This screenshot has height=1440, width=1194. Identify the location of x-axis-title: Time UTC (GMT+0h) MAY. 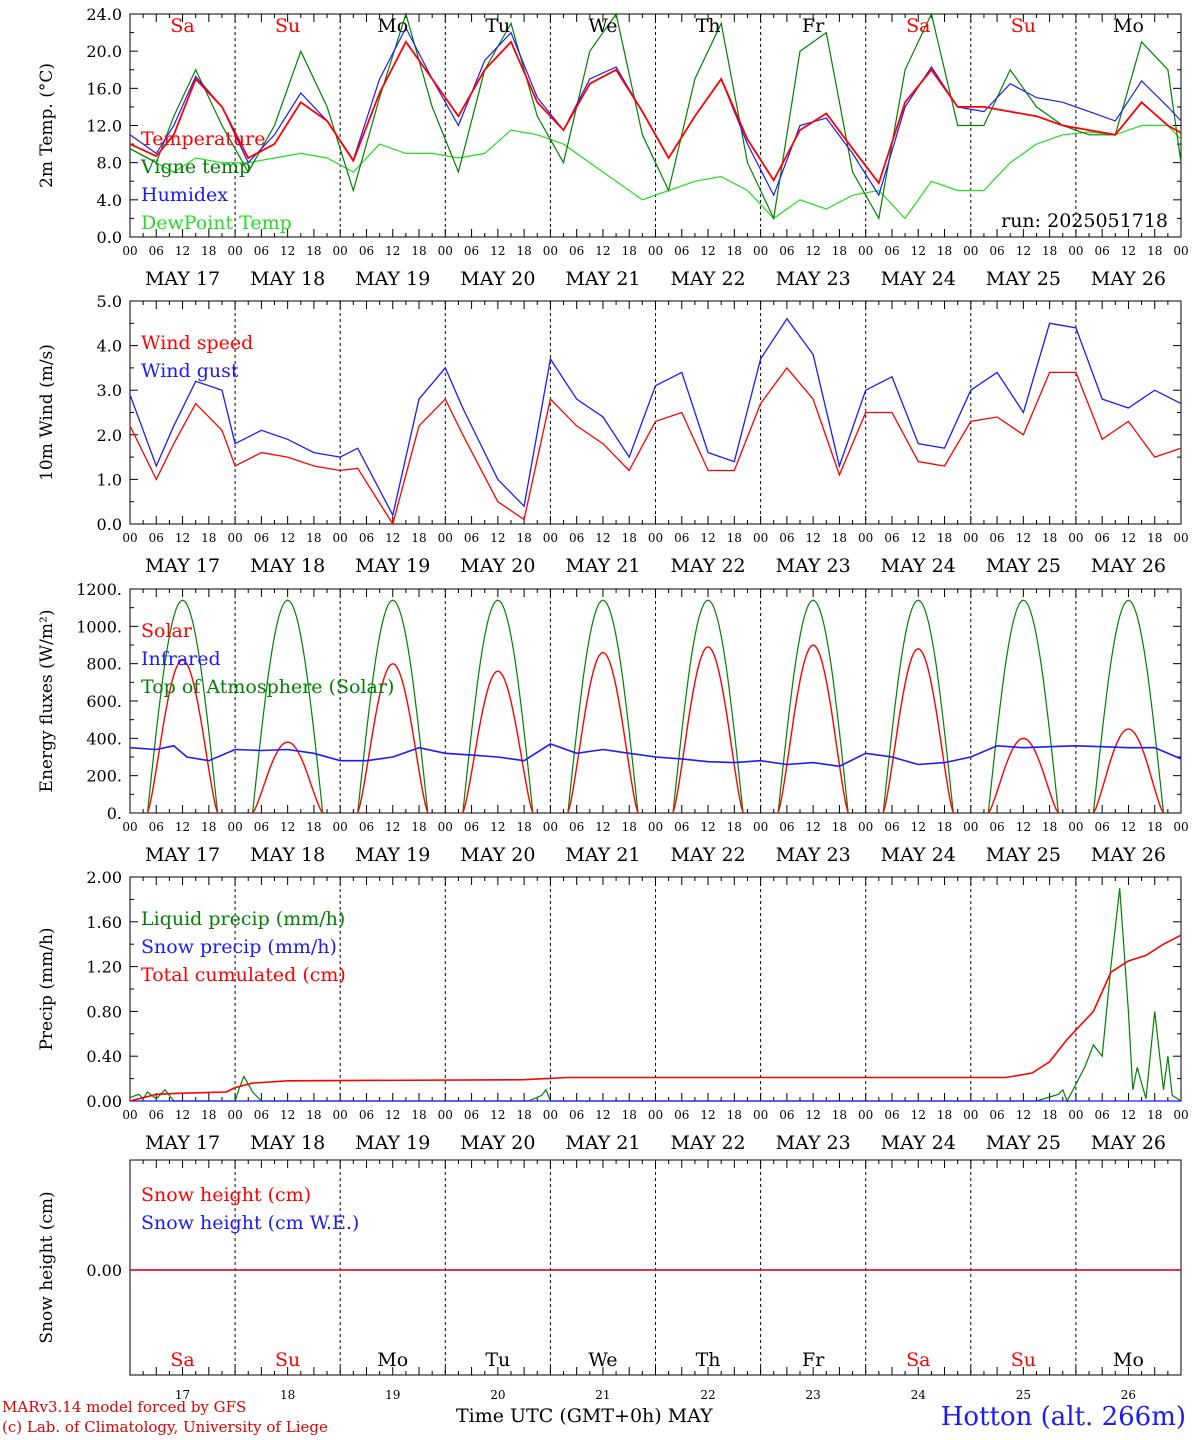
(584, 1416).